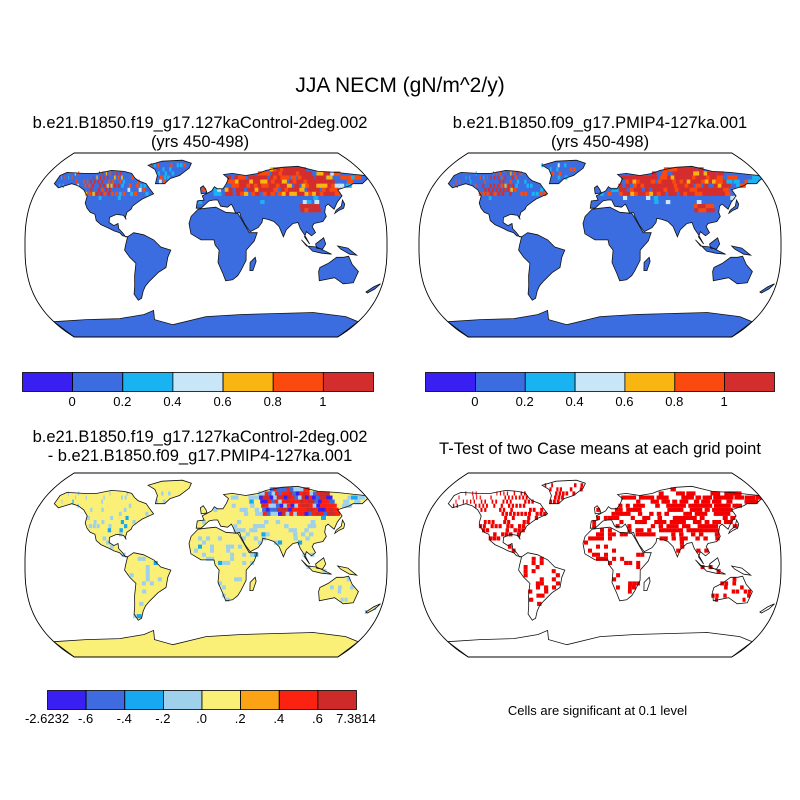 Image resolution: width=800 pixels, height=800 pixels. Describe the element at coordinates (524, 401) in the screenshot. I see `colorbar-pmip4-tick: 0.2` at that location.